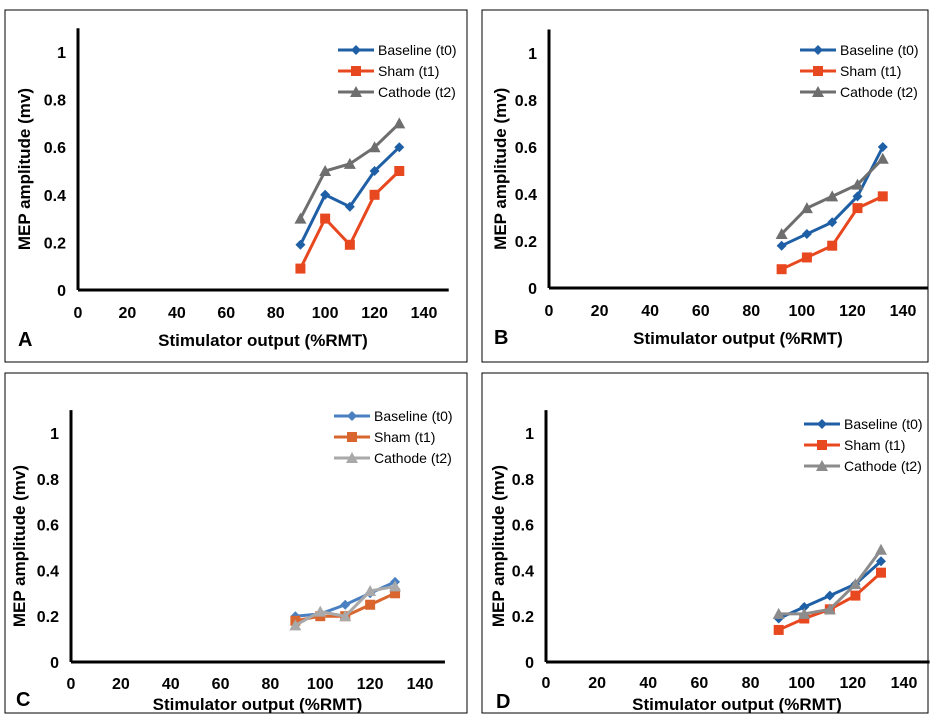 The width and height of the screenshot is (931, 722). I want to click on x-tick-label: 140, so click(420, 684).